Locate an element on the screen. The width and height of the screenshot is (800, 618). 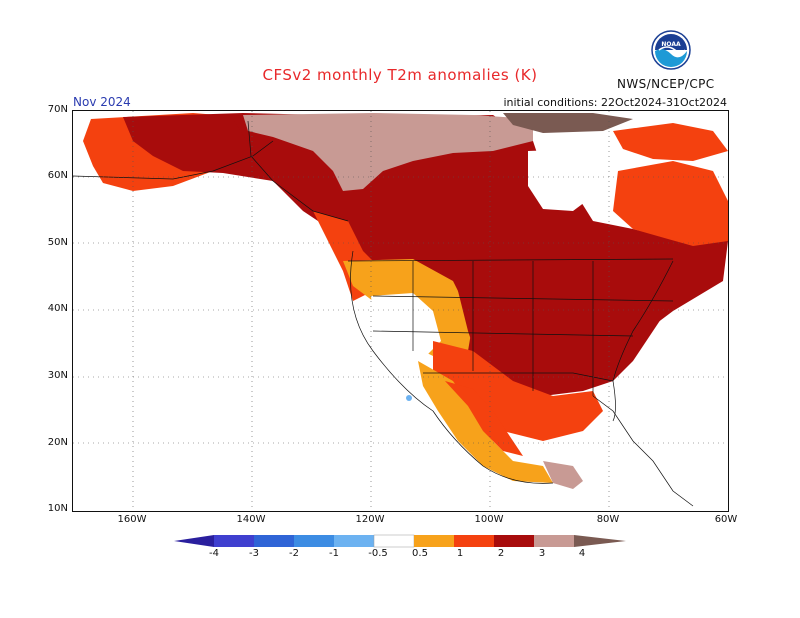
colorbar-label: 3 is located at coordinates (542, 553).